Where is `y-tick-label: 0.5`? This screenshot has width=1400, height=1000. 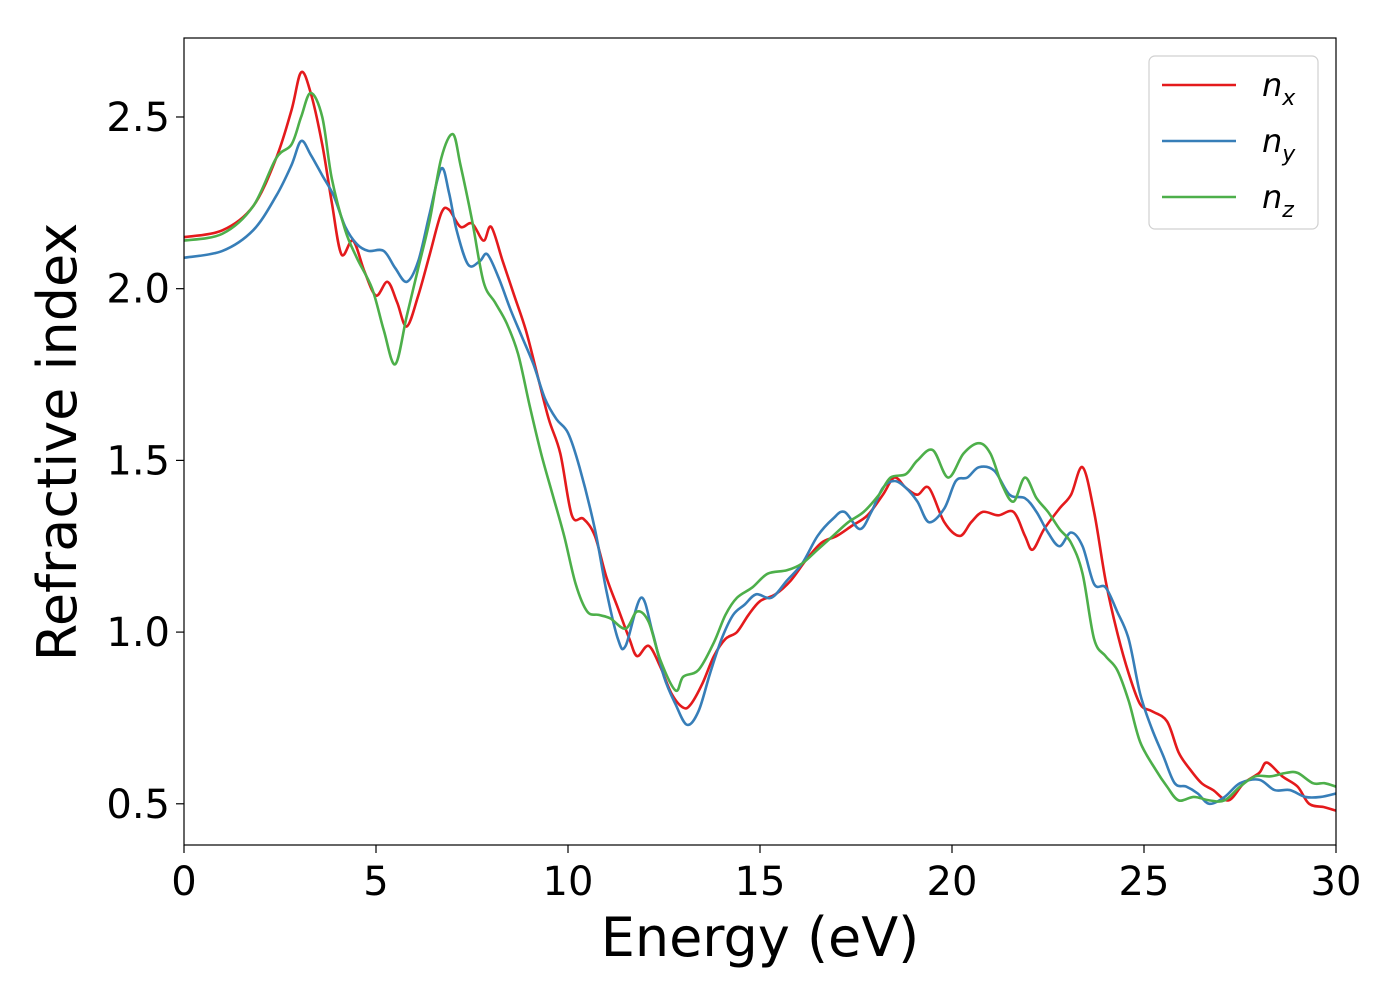
y-tick-label: 0.5 is located at coordinates (138, 805).